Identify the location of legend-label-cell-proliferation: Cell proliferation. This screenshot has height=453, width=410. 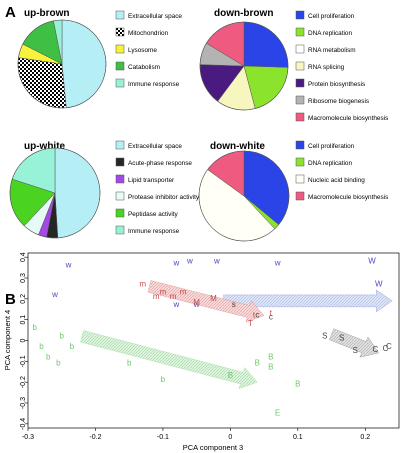
(331, 146).